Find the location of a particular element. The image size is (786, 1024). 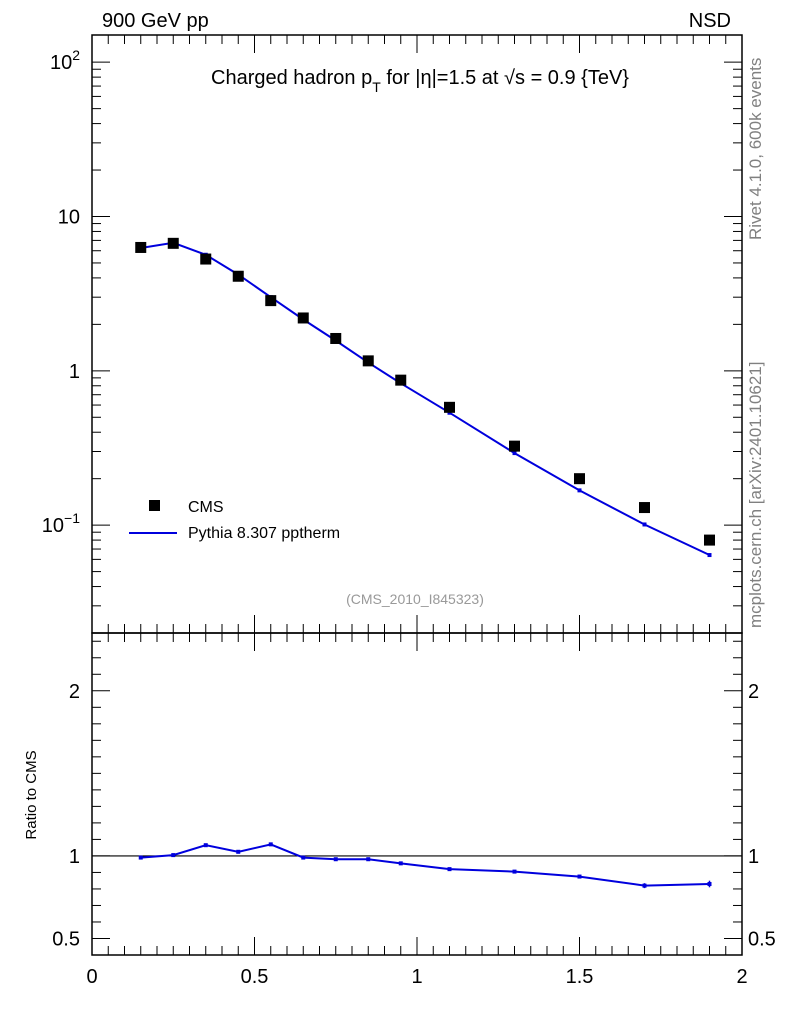

analysis-id: (CMS_2010_I845323) is located at coordinates (415, 599).